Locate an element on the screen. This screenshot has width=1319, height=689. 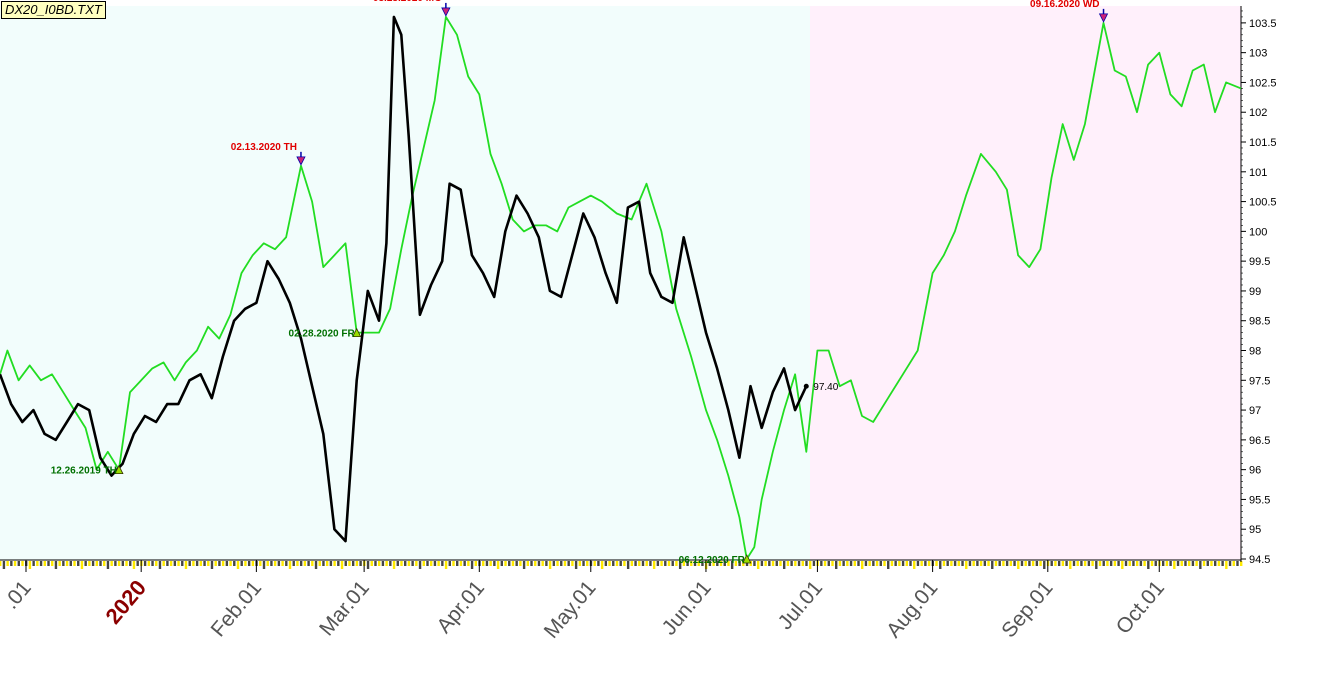
y-tick-label: 103 is located at coordinates (1258, 54).